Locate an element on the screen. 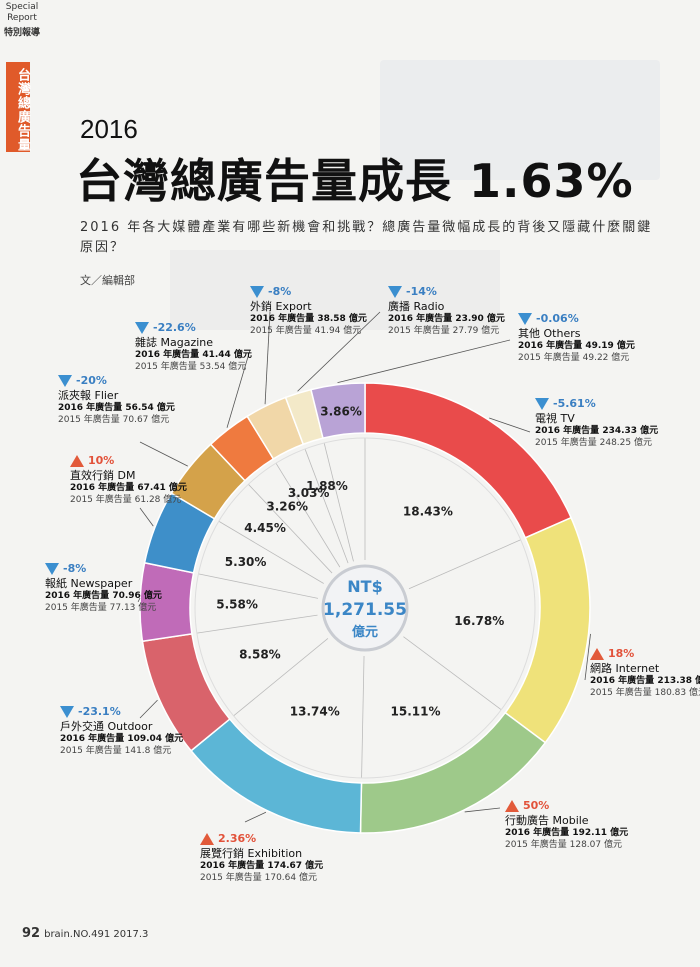 This screenshot has width=700, height=967. change-pct: -14% is located at coordinates (421, 291).